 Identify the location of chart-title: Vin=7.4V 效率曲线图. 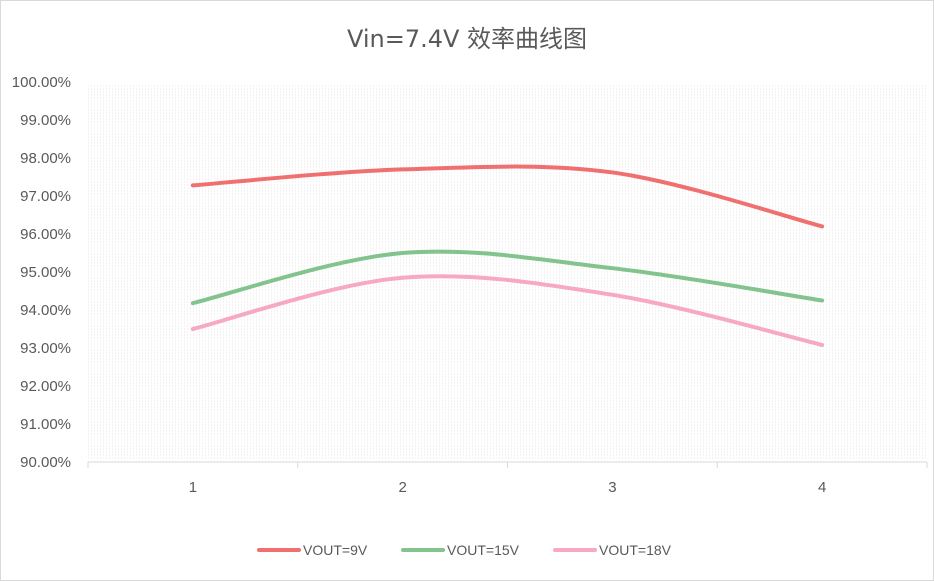
(467, 39).